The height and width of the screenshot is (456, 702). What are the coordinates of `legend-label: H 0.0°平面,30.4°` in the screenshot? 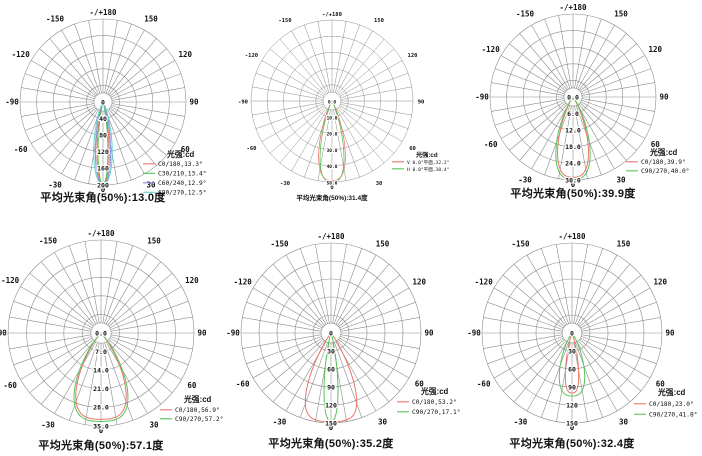 It's located at (428, 170).